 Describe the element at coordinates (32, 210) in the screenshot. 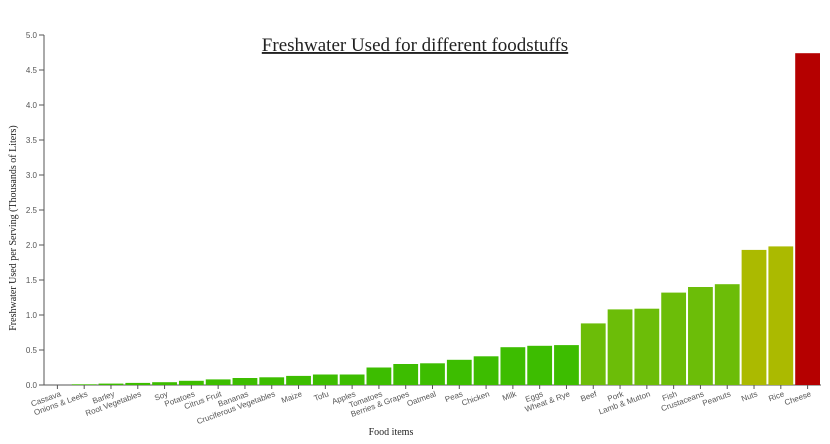

I see `y-tick-label: 2.5` at that location.